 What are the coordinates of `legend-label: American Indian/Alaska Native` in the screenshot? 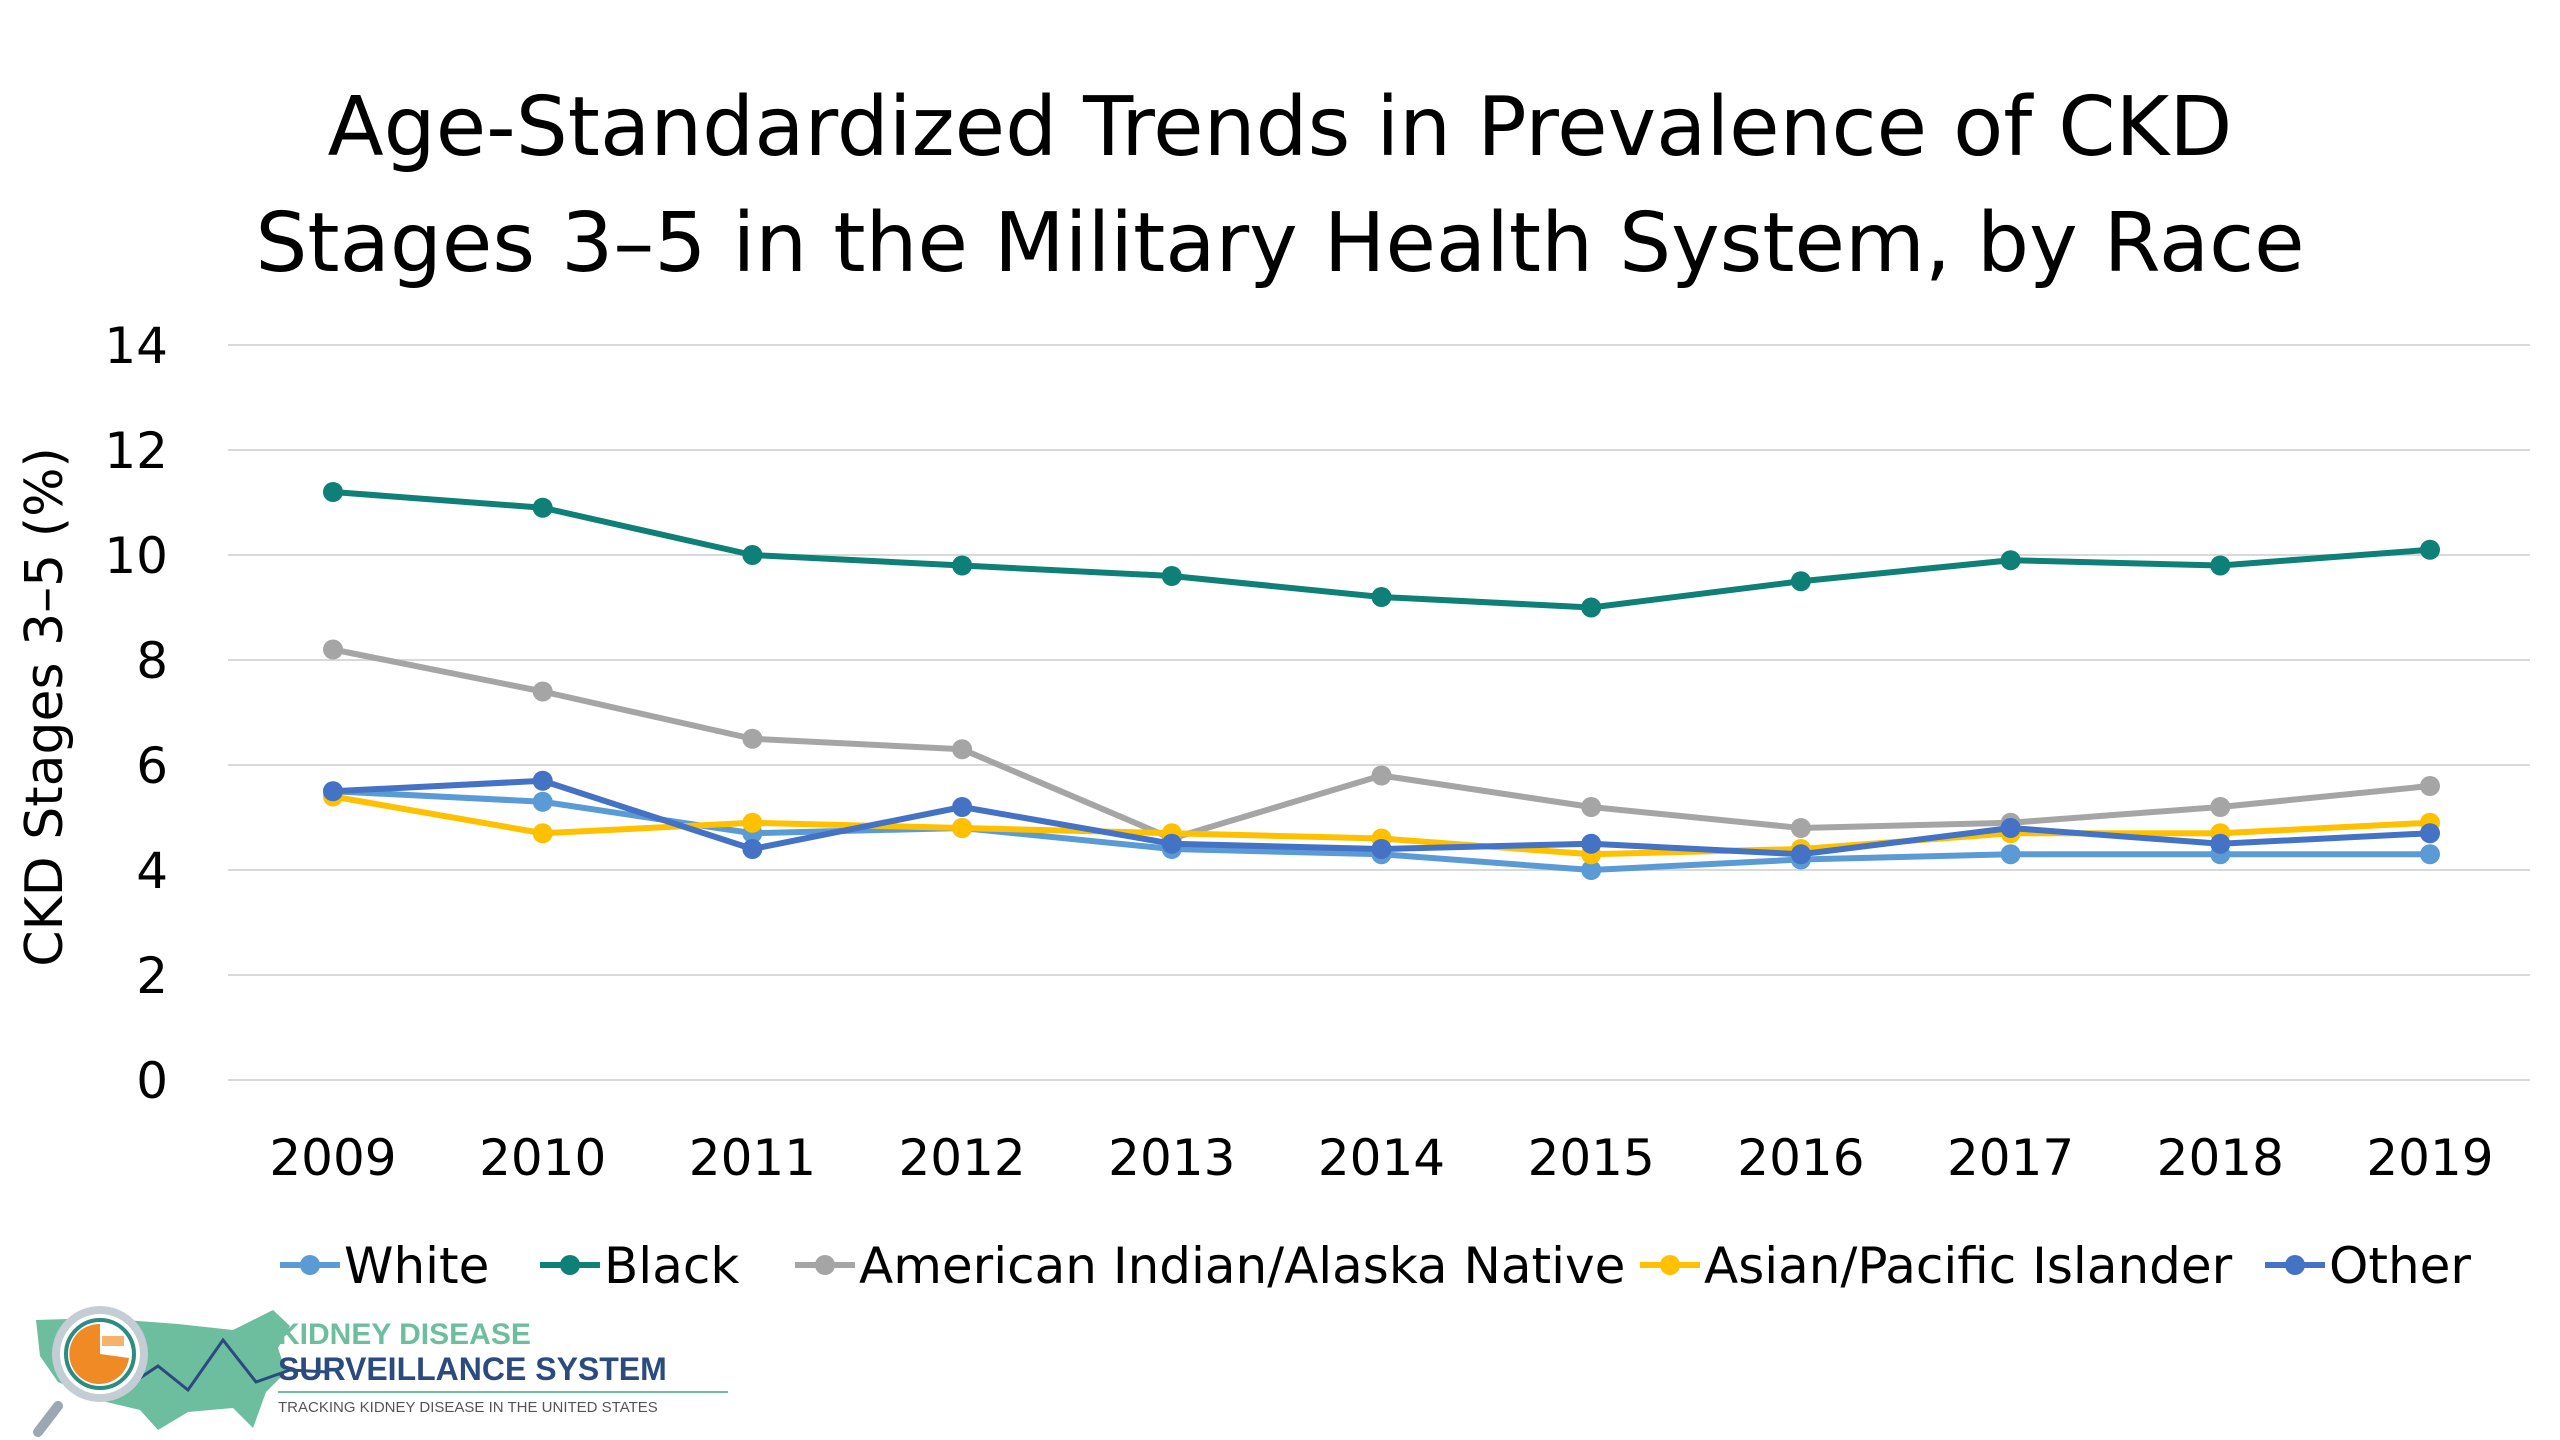 It's located at (1242, 1266).